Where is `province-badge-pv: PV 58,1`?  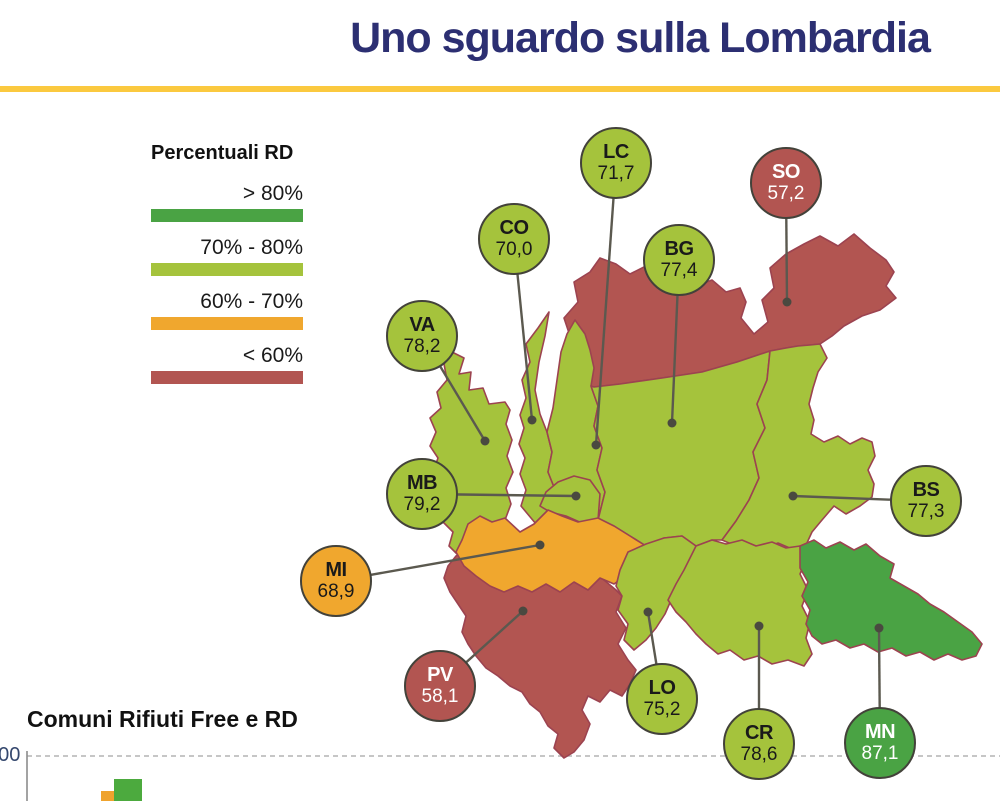
province-badge-pv: PV 58,1 is located at coordinates (440, 686).